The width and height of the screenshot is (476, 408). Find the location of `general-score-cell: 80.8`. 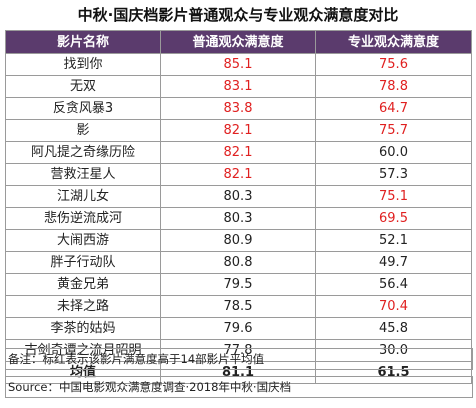

general-score-cell: 80.8 is located at coordinates (238, 262).